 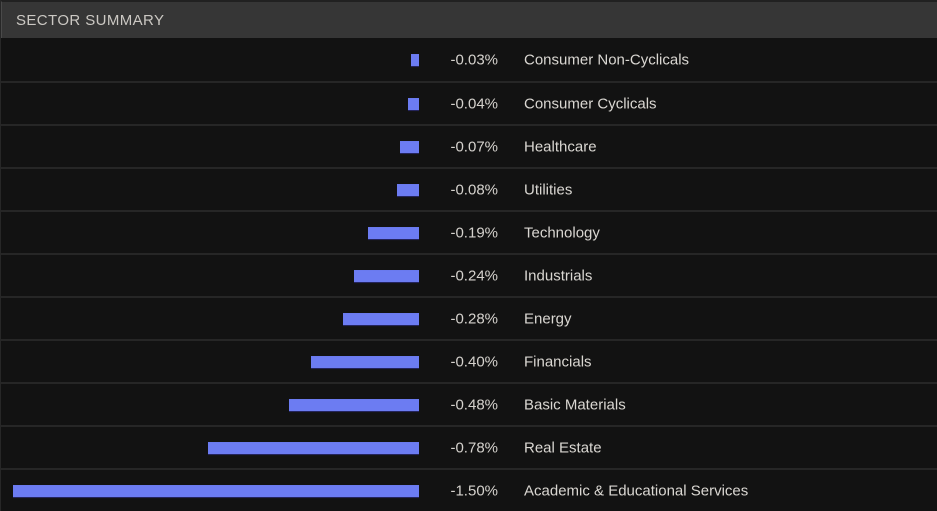 What do you see at coordinates (548, 318) in the screenshot?
I see `sector-name: Energy` at bounding box center [548, 318].